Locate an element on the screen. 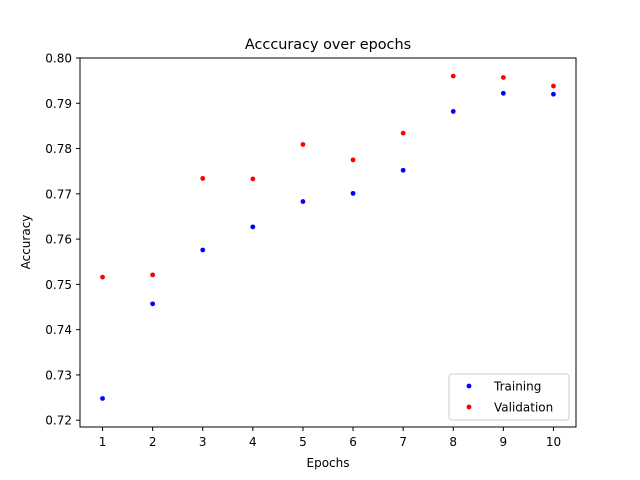 The image size is (640, 480). legend: Training Validation is located at coordinates (509, 397).